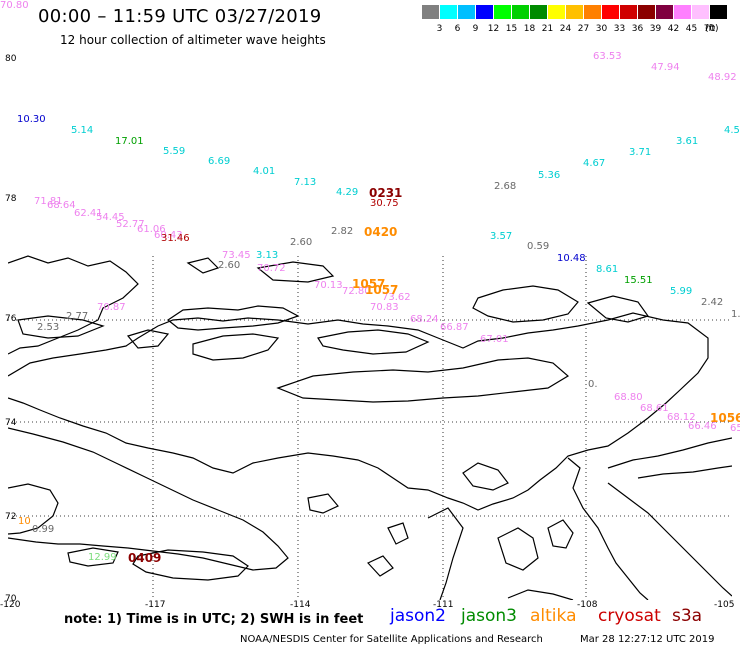  What do you see at coordinates (347, 192) in the screenshot?
I see `wave-height-label: 4.29` at bounding box center [347, 192].